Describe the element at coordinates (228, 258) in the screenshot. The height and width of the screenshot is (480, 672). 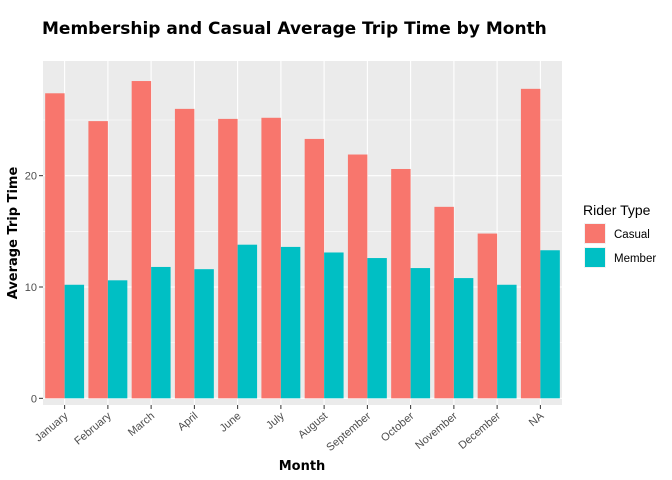
I see `bar-casual-june` at that location.